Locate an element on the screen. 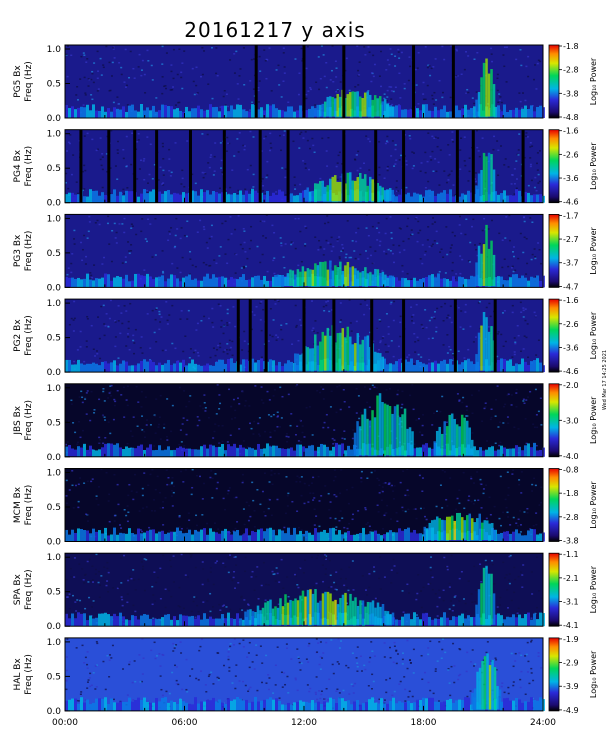  station-label: PG2 Bx is located at coordinates (18, 335).